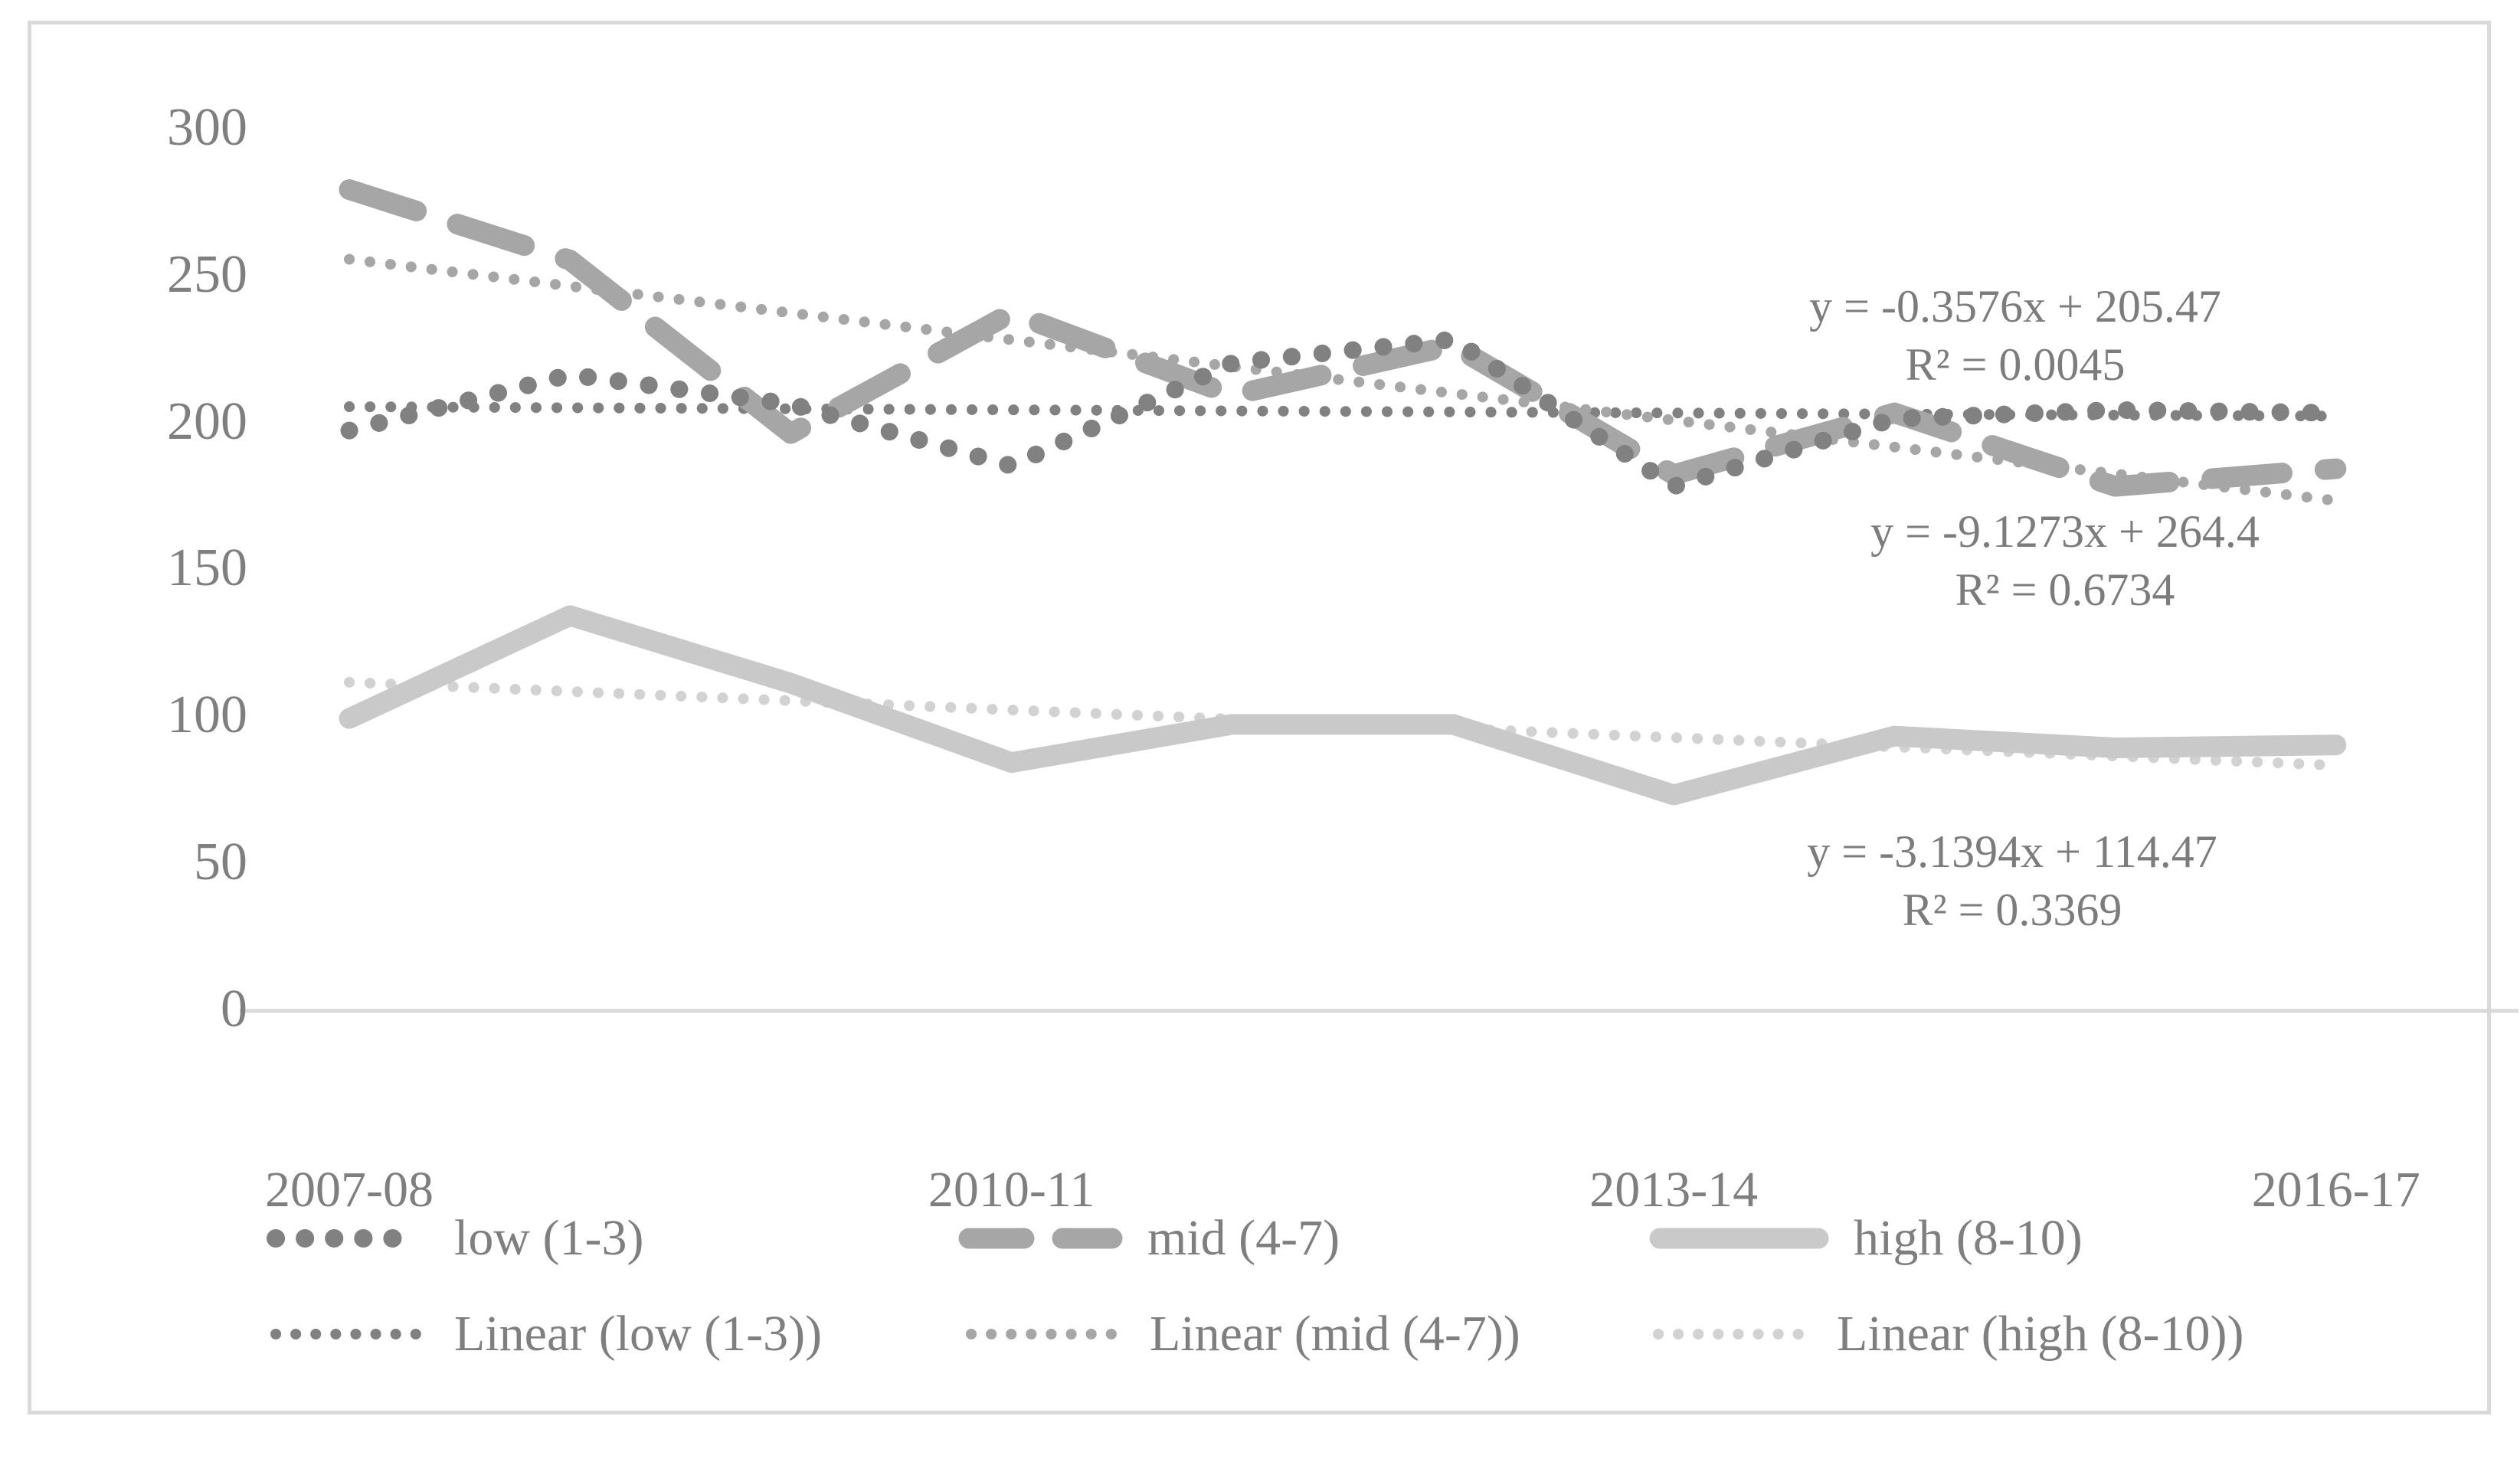 The height and width of the screenshot is (1462, 2520). I want to click on legend-marker-mid-dashed-icon, so click(1040, 1238).